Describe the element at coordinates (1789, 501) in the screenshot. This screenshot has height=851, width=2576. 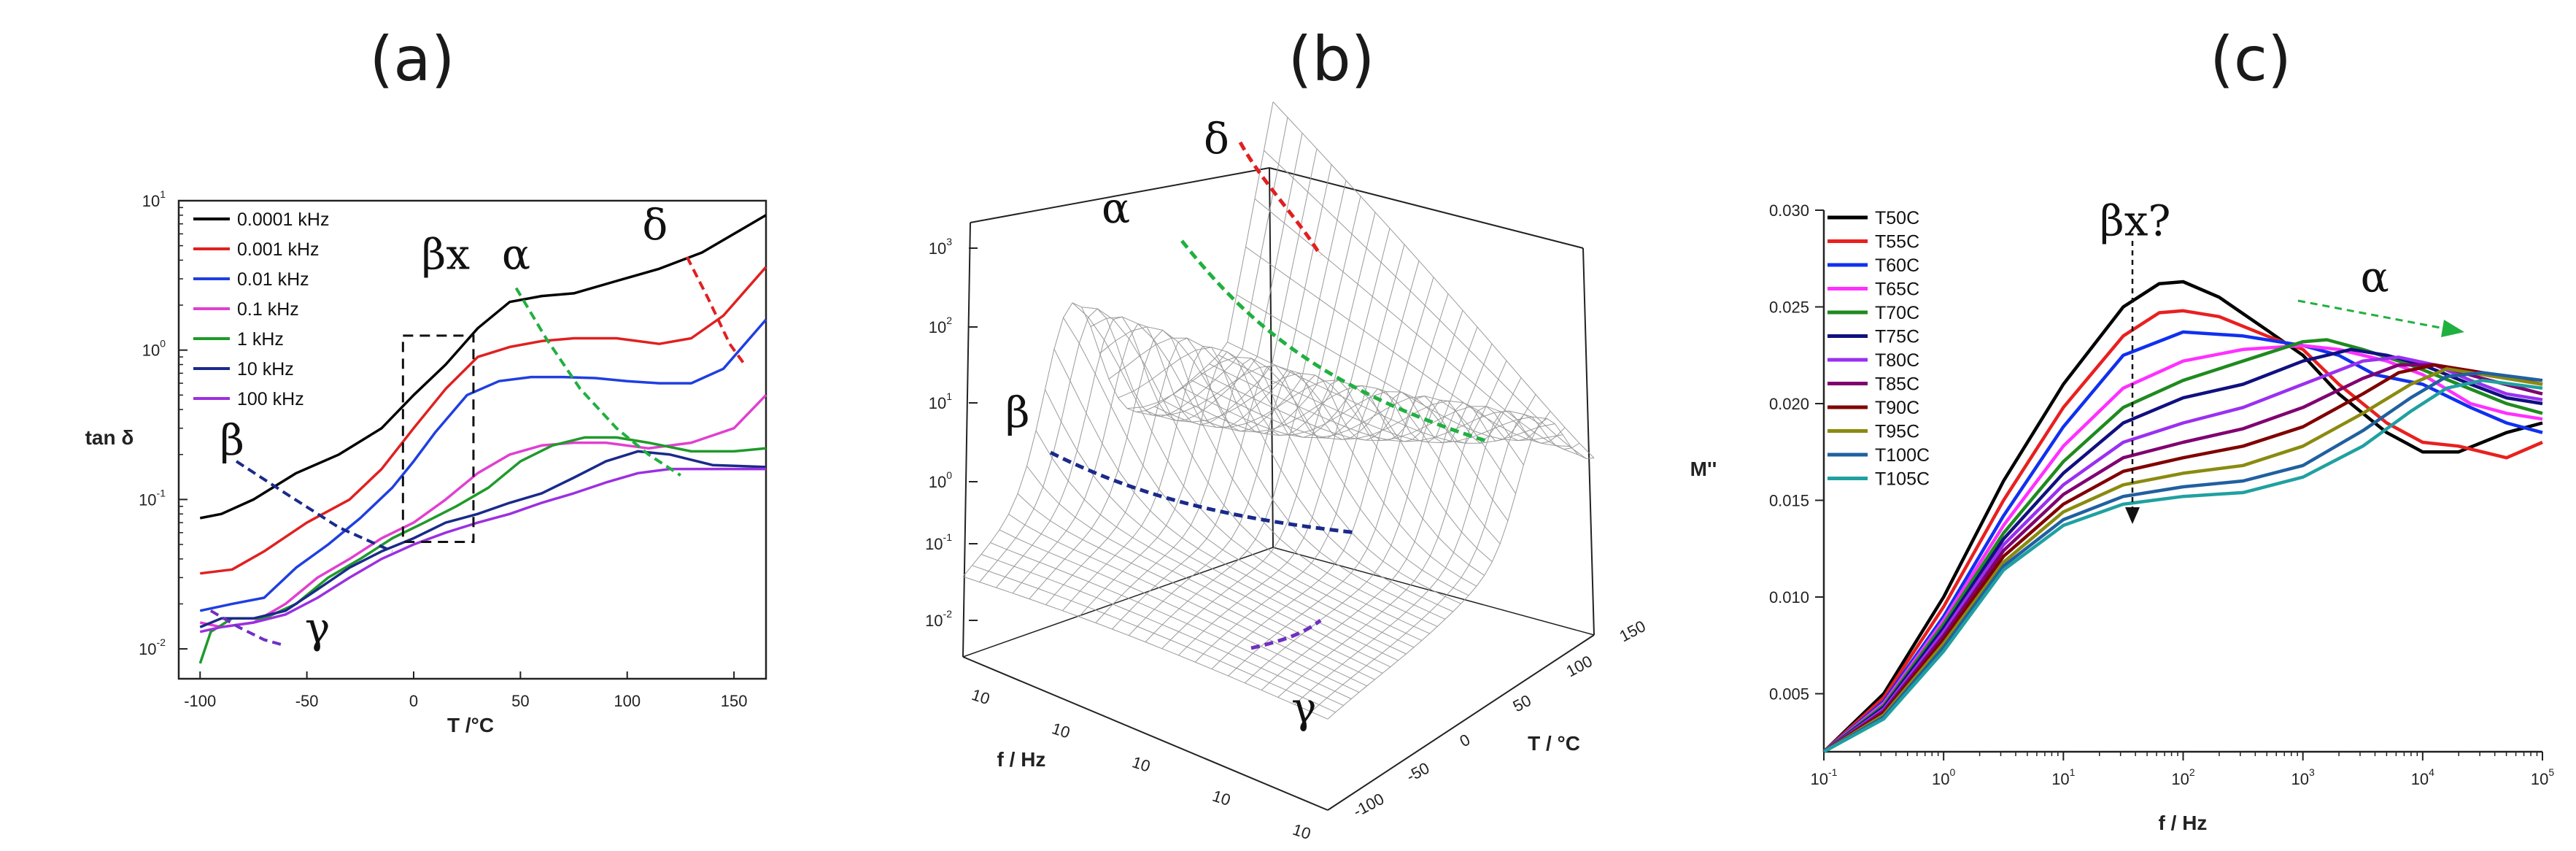
I see `panel-c-y-tick-label: 0.015` at that location.